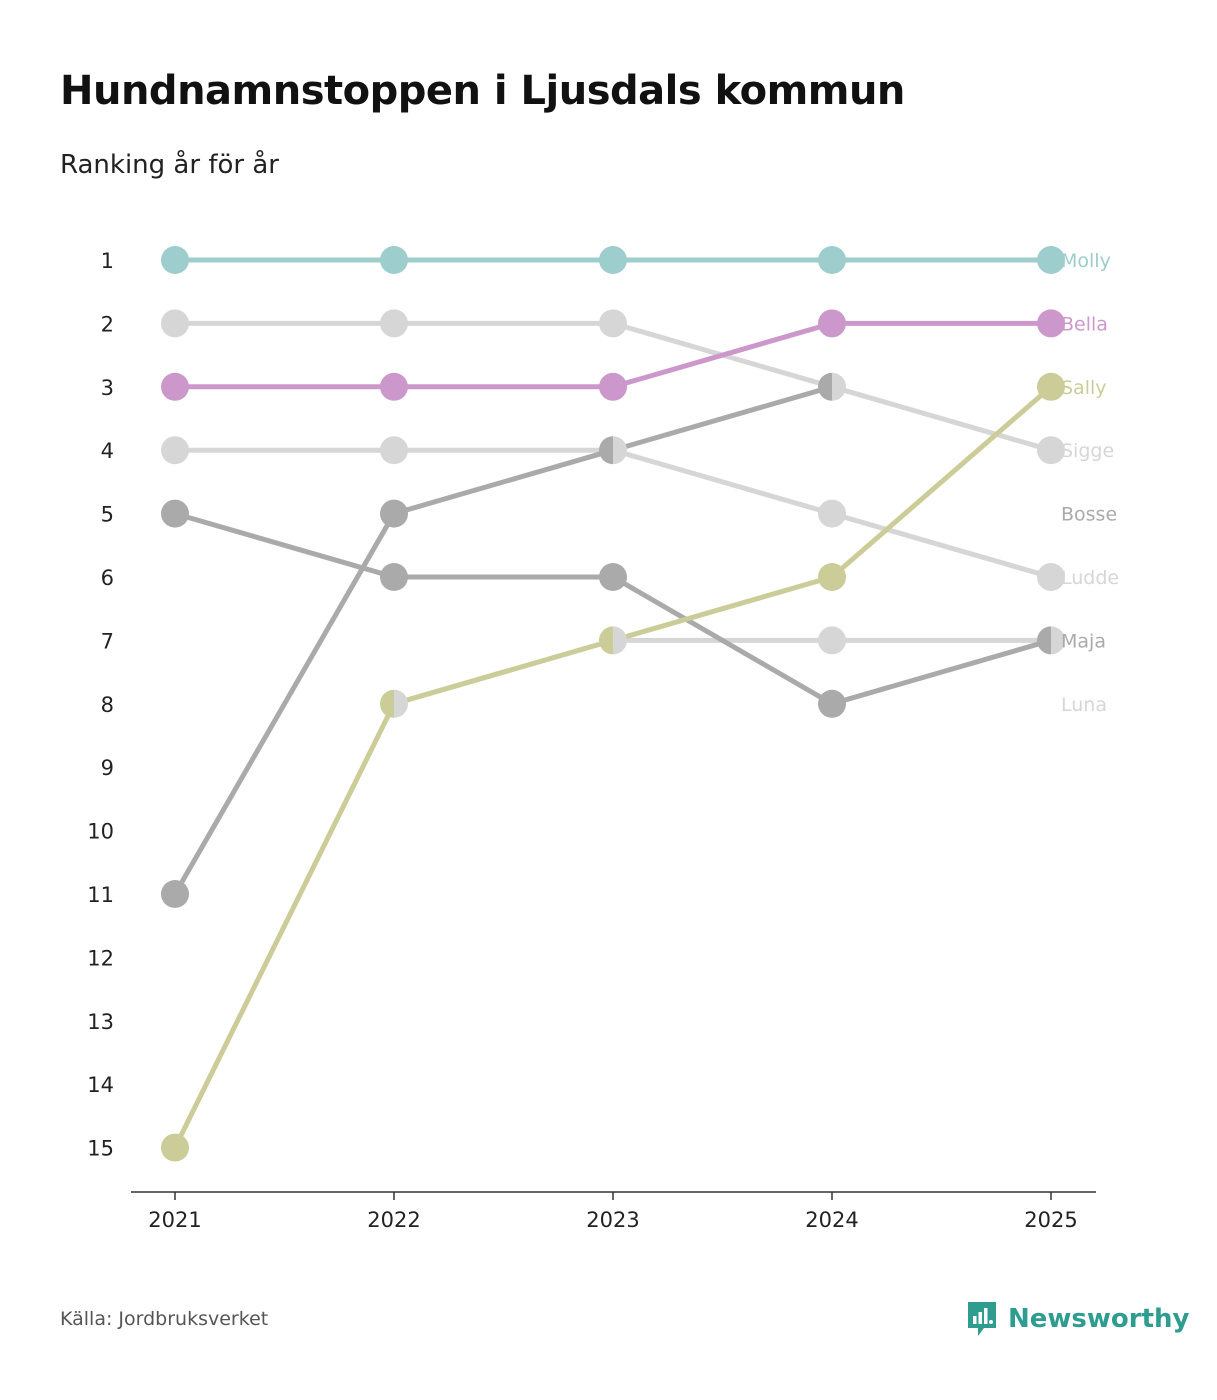  Describe the element at coordinates (832, 703) in the screenshot. I see `dot-maja-2024` at that location.